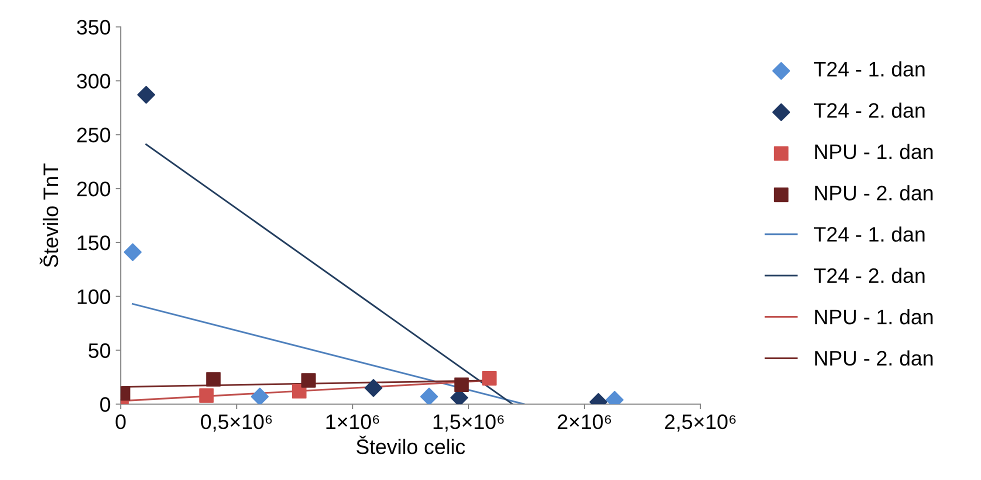  What do you see at coordinates (93, 81) in the screenshot?
I see `y-tick-label: 300` at bounding box center [93, 81].